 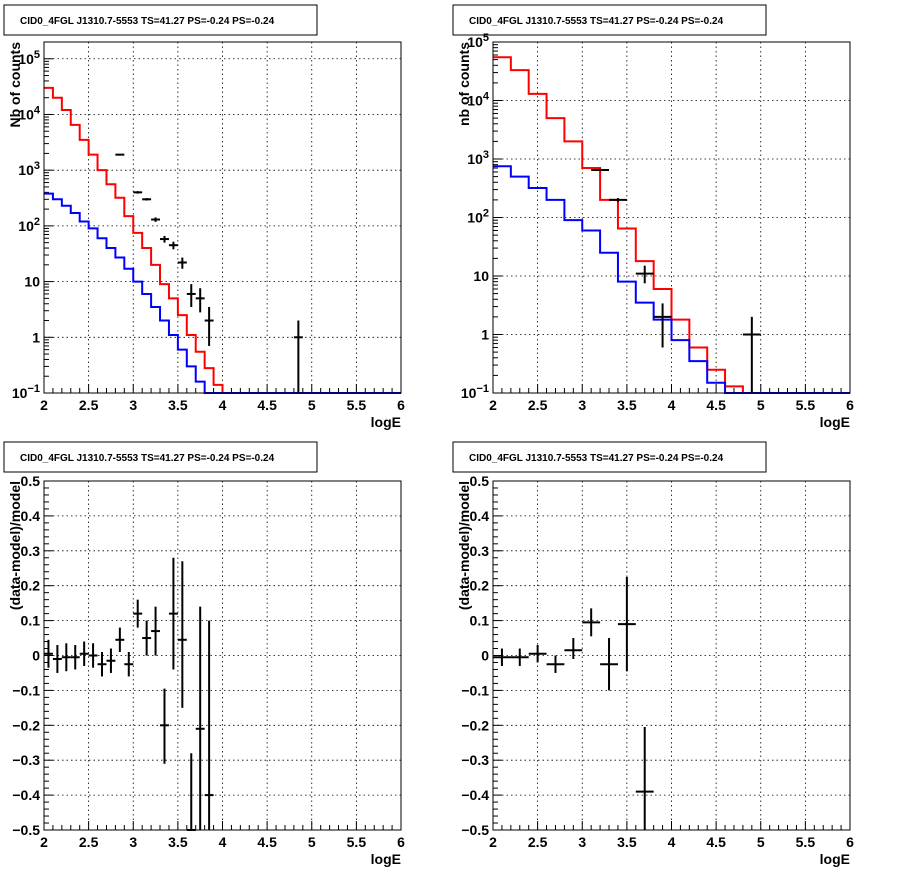 I want to click on y-tick-label: 1, so click(x=36, y=337).